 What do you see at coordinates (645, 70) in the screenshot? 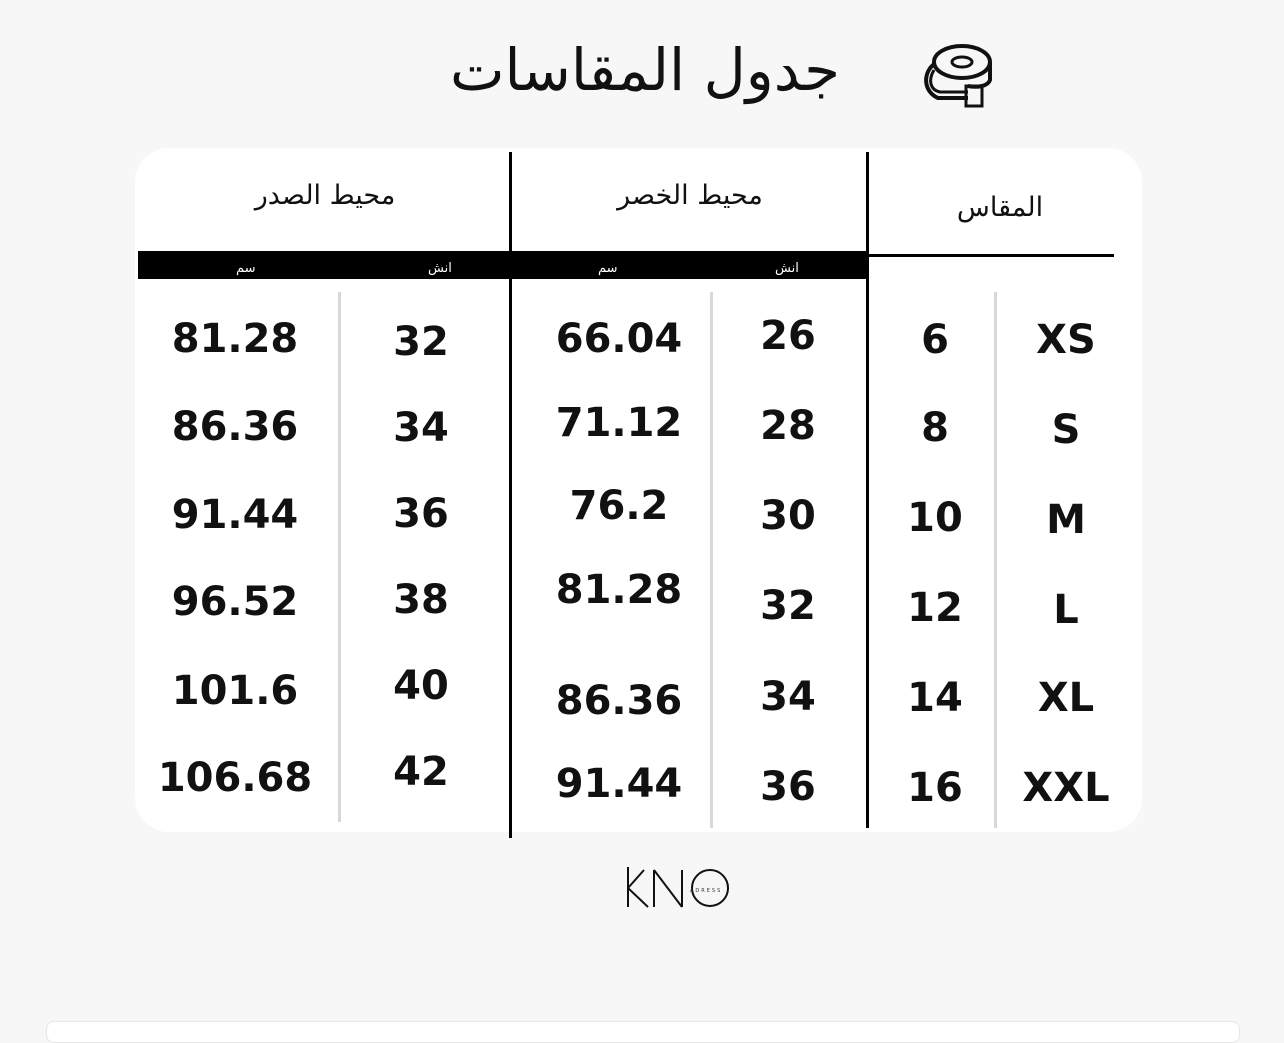
I see `page-title: جدول المقاسات` at bounding box center [645, 70].